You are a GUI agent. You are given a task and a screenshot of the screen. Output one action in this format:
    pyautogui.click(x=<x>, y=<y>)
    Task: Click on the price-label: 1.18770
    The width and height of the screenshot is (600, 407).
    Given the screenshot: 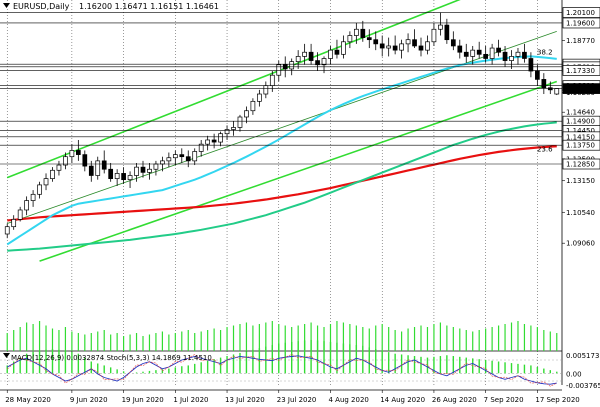 What is the action you would take?
    pyautogui.click(x=580, y=41)
    